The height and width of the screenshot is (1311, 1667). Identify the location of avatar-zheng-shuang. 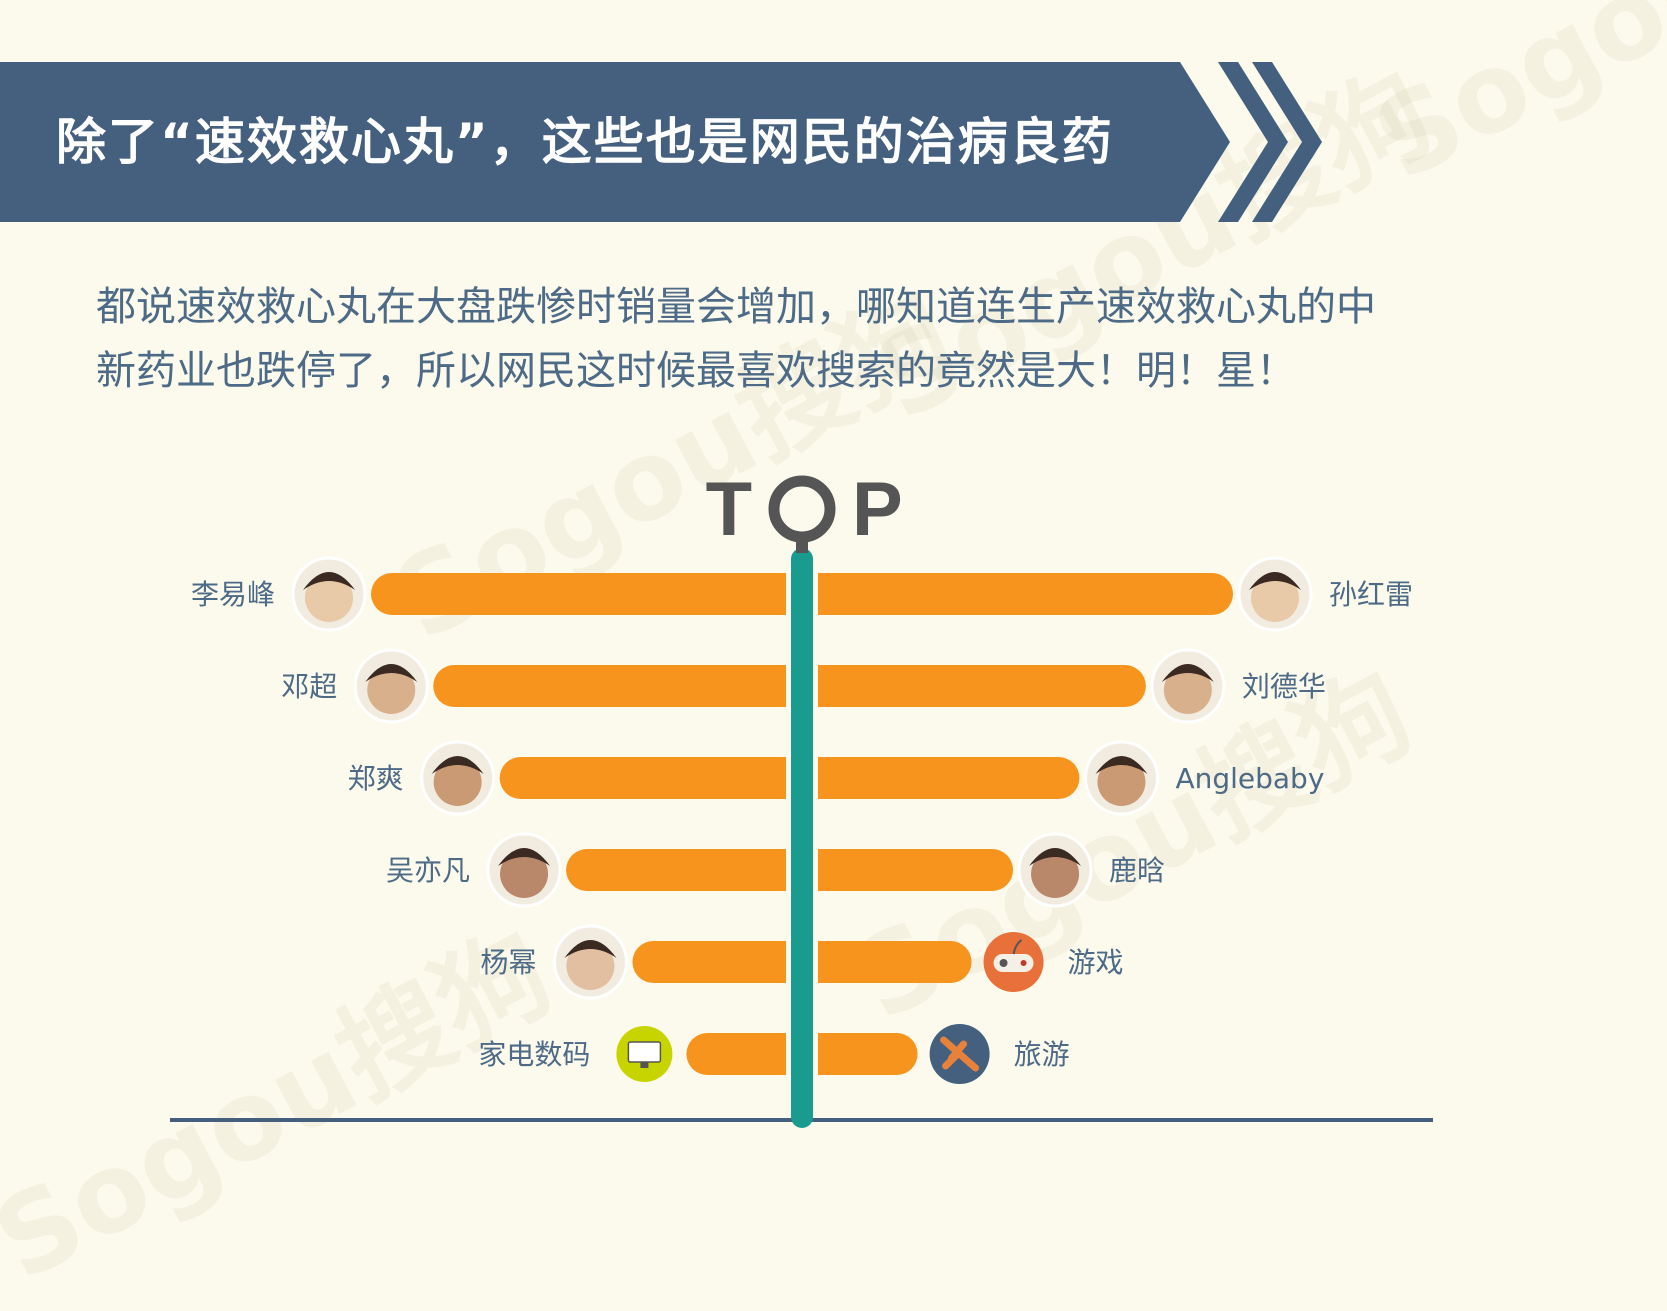
(458, 778).